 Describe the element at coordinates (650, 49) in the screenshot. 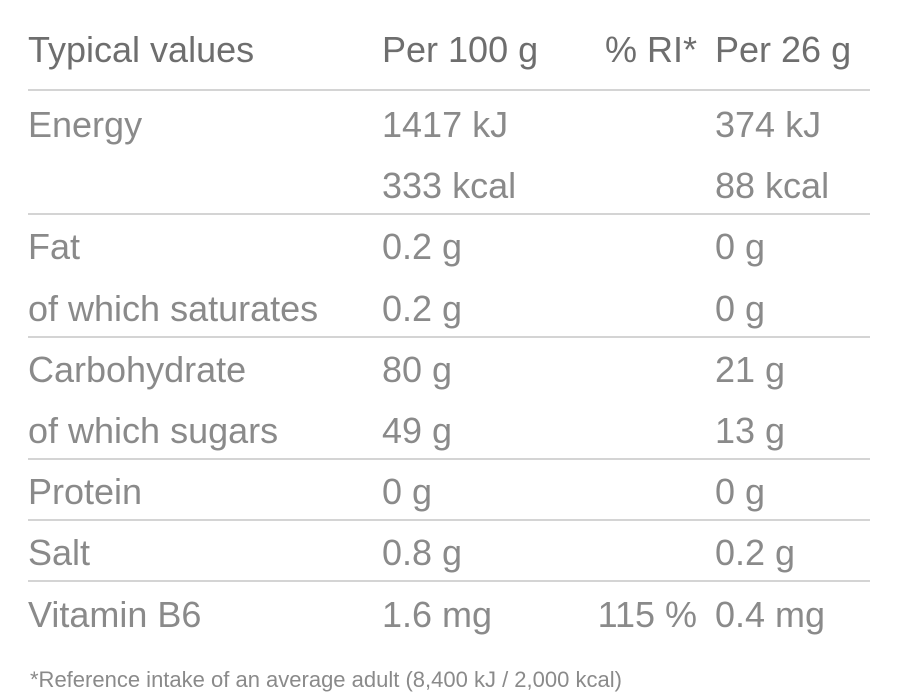

I see `ri-cell: % RI*` at that location.